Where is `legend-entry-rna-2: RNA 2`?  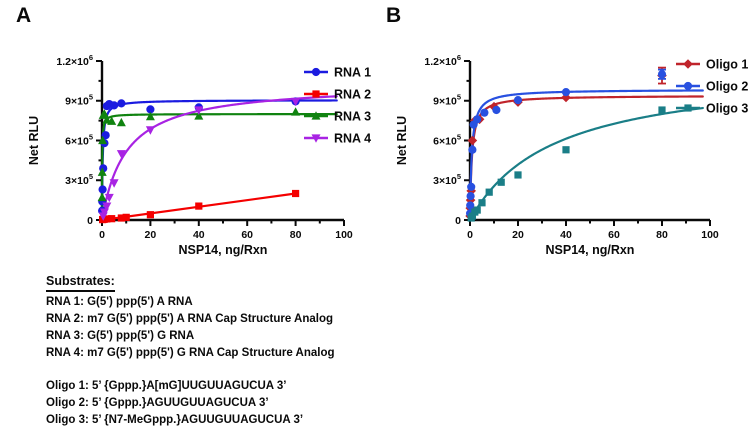 legend-entry-rna-2: RNA 2 is located at coordinates (337, 94).